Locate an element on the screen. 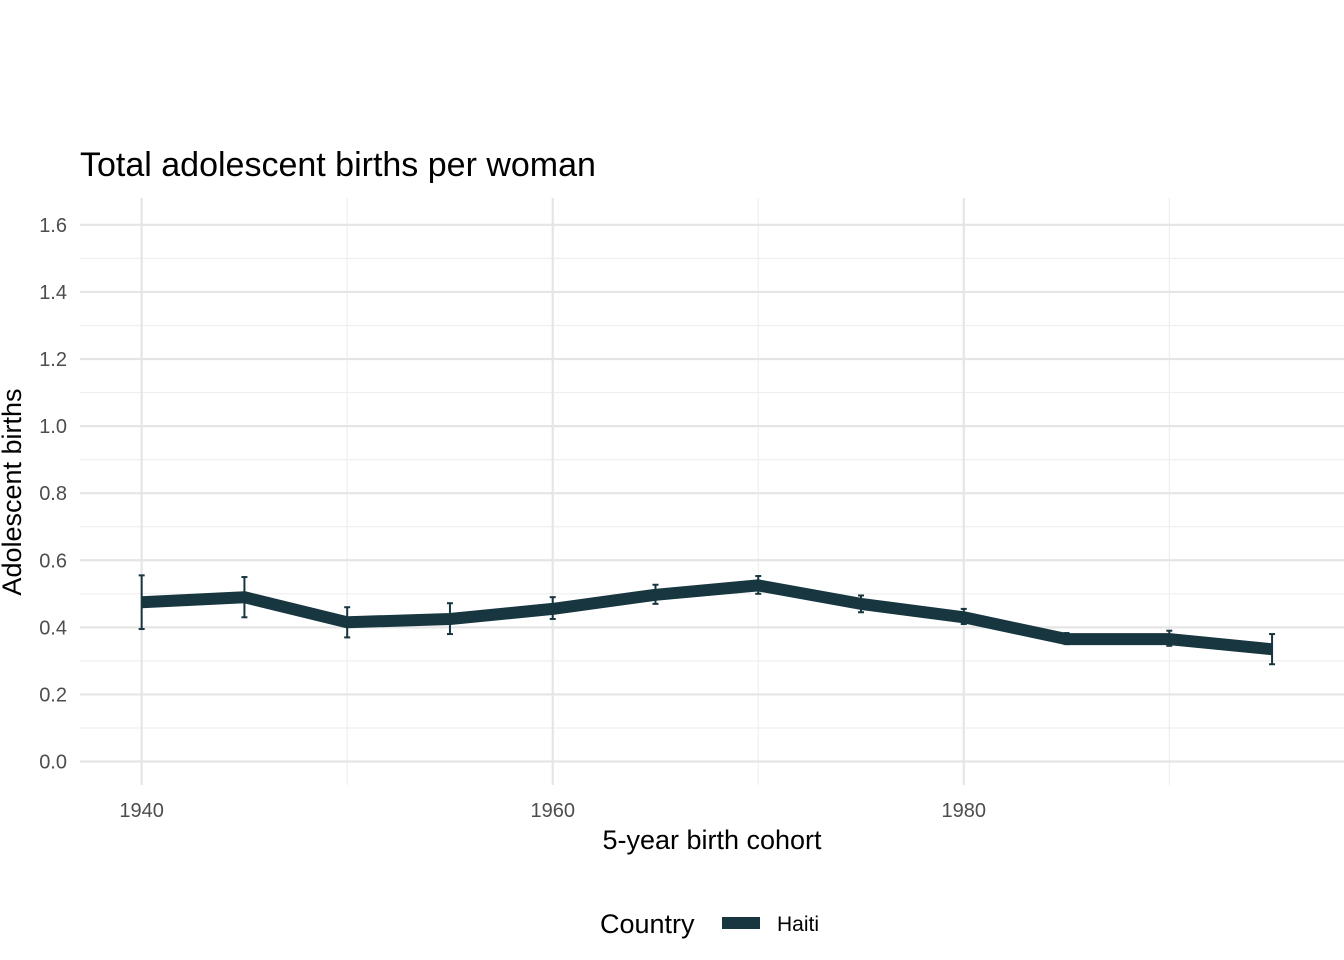  x-tick-label: 1940 is located at coordinates (141, 811).